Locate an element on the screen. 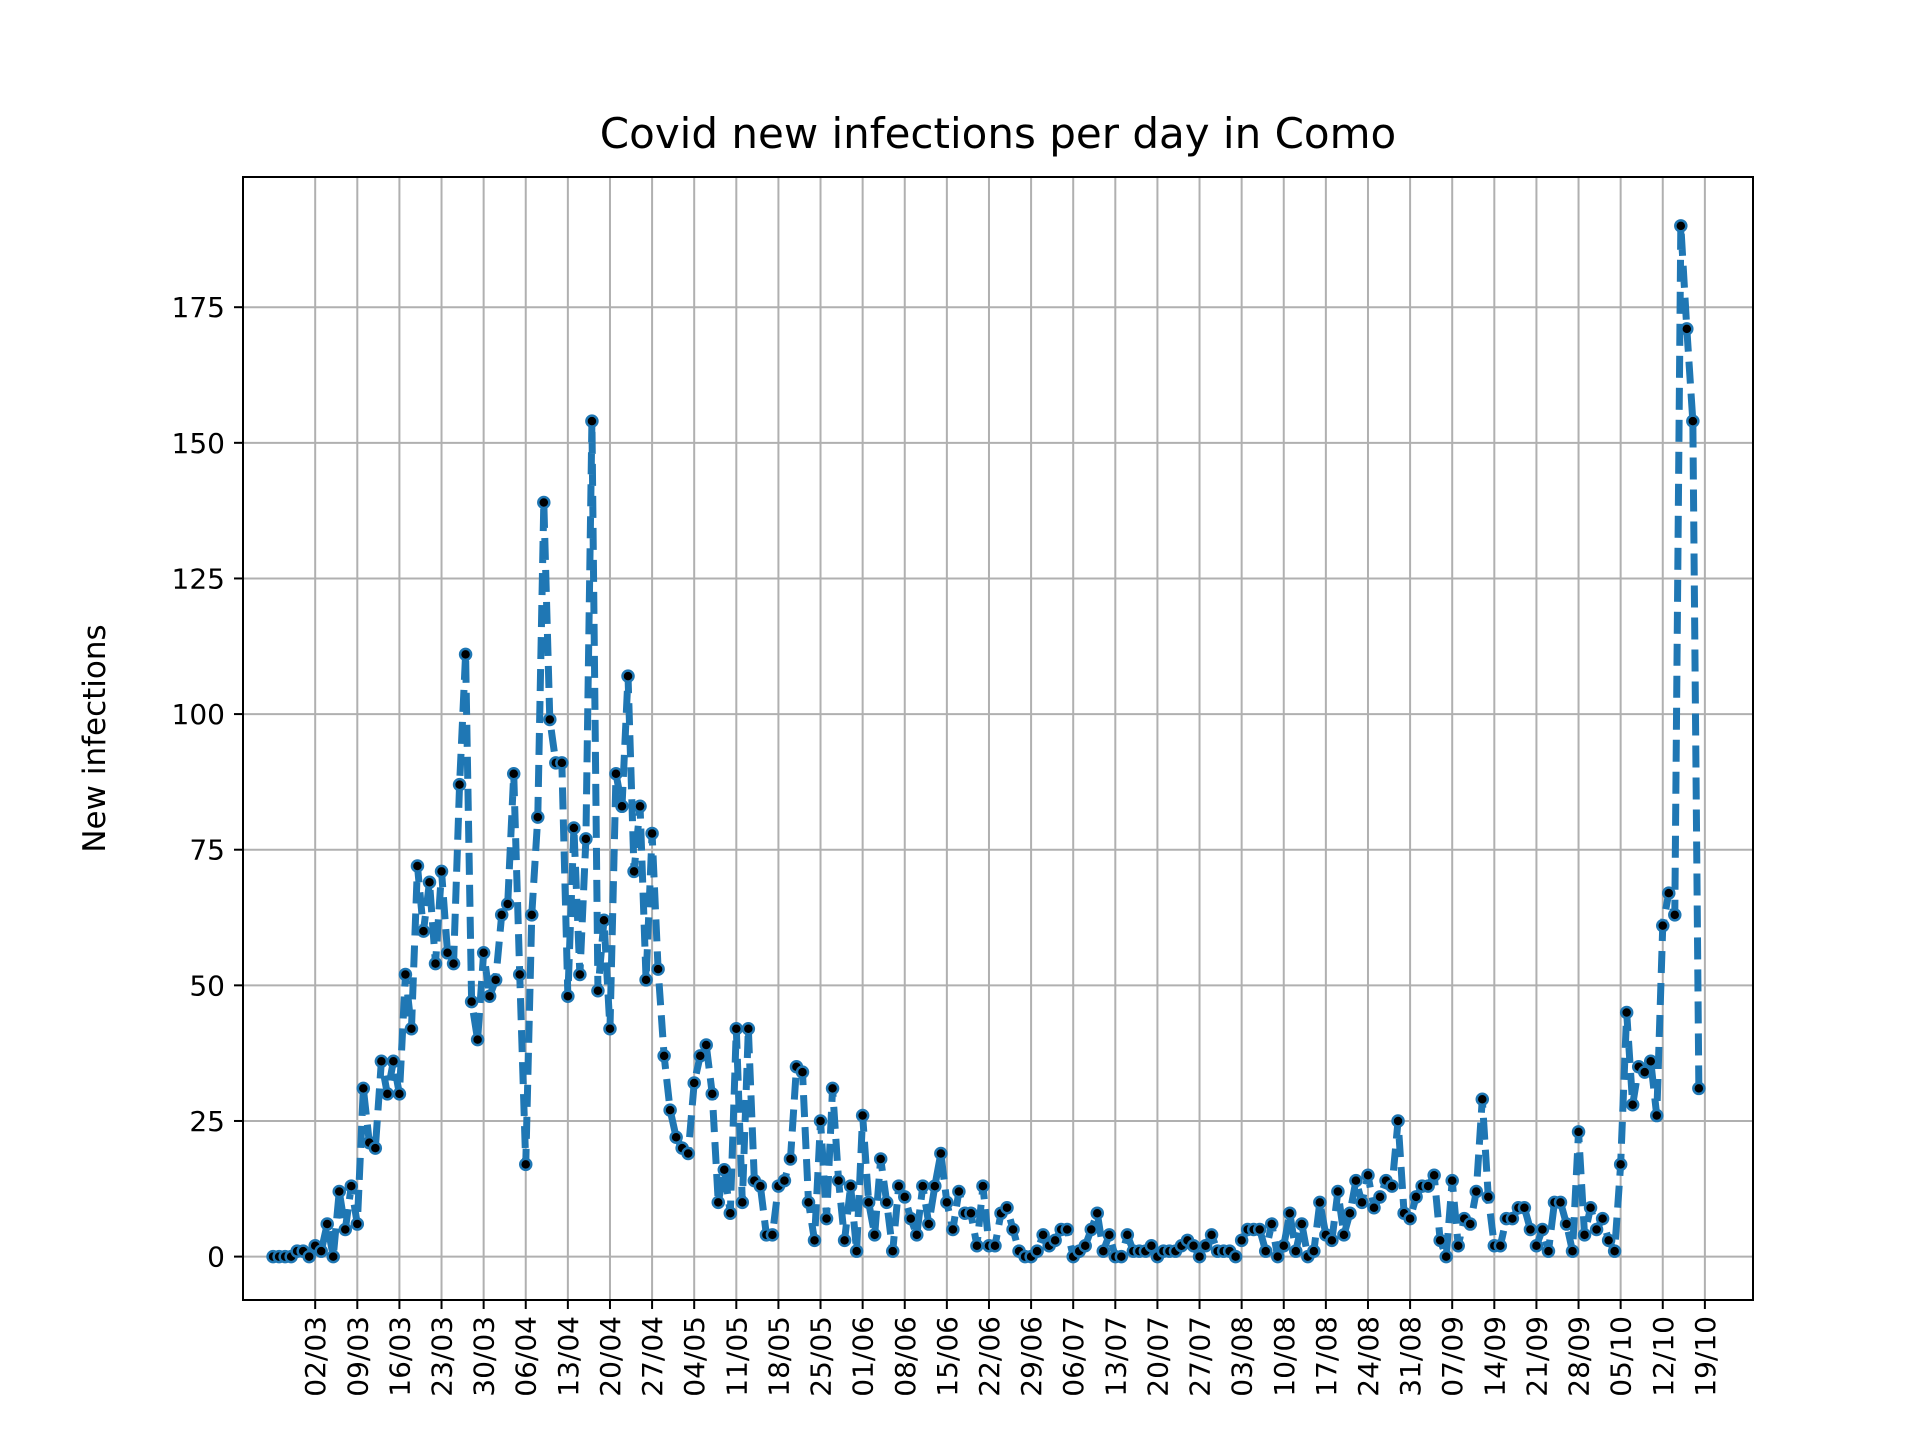  y-axis-label: New infections is located at coordinates (95, 738).